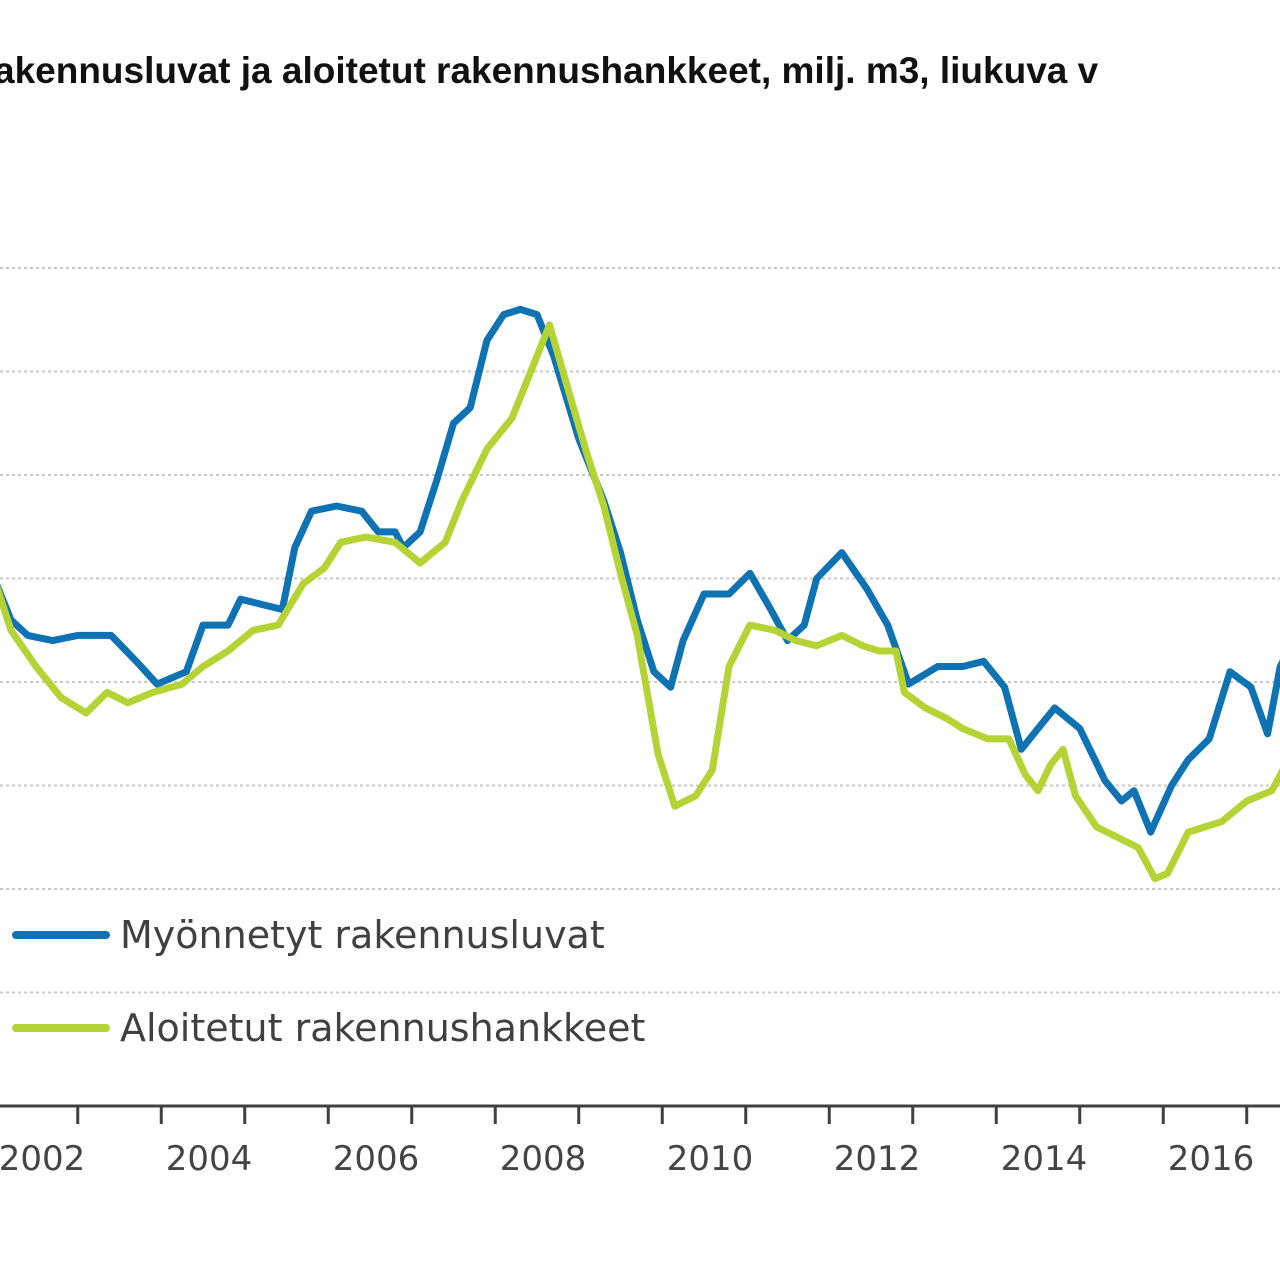 This screenshot has height=1280, width=1280. What do you see at coordinates (1211, 1159) in the screenshot?
I see `x-tick-label: 2016` at bounding box center [1211, 1159].